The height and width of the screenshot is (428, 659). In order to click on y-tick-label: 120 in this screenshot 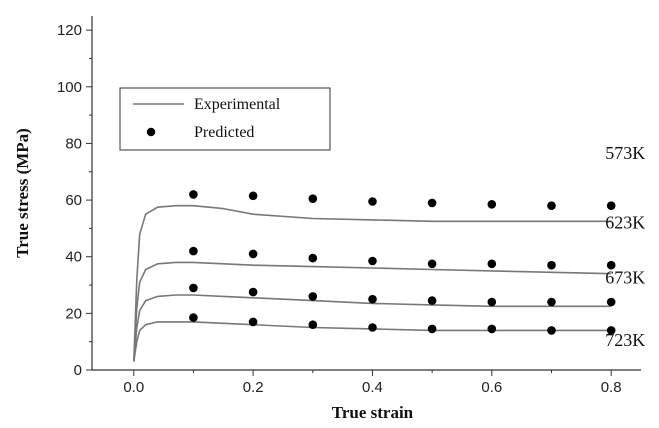, I will do `click(69, 30)`.